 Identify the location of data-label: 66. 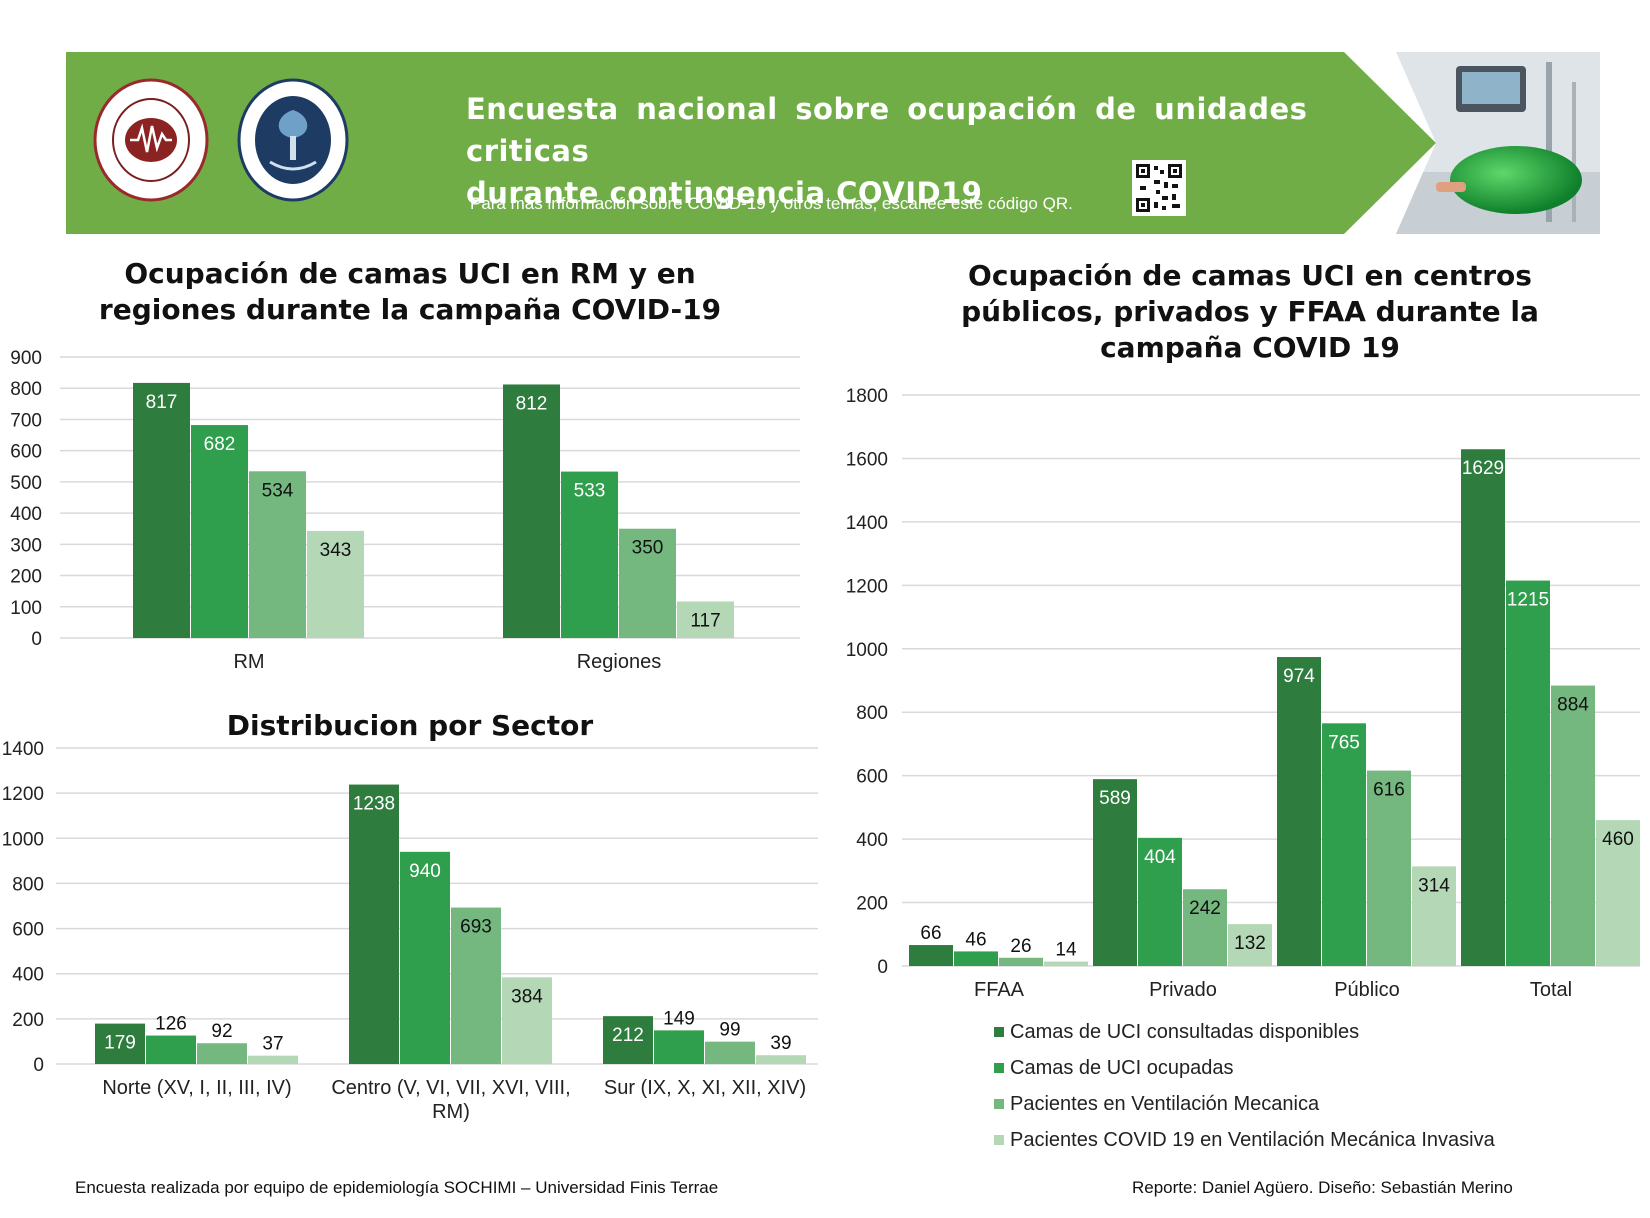
(930, 933).